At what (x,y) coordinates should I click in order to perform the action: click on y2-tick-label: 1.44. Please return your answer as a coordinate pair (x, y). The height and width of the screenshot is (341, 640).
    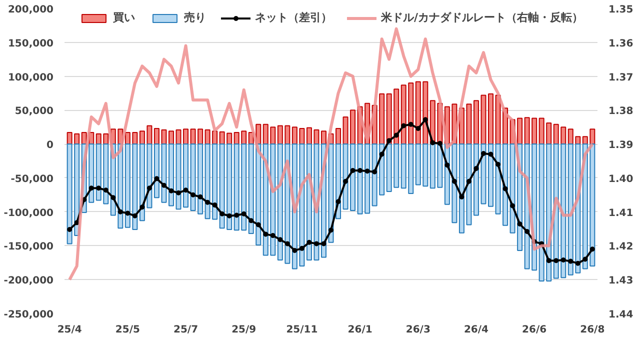
    Looking at the image, I should click on (621, 315).